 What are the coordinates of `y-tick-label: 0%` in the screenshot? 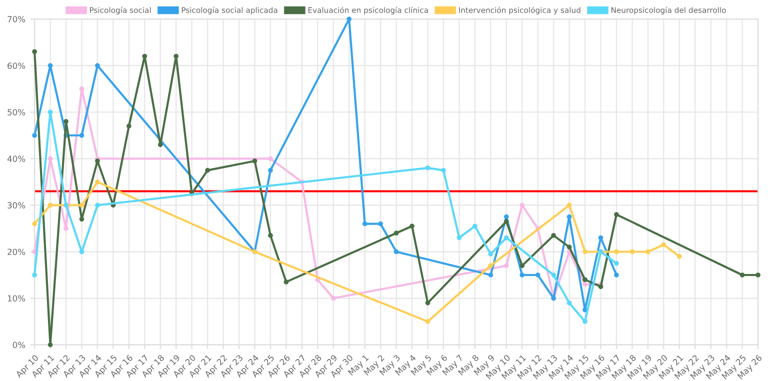 It's located at (19, 345).